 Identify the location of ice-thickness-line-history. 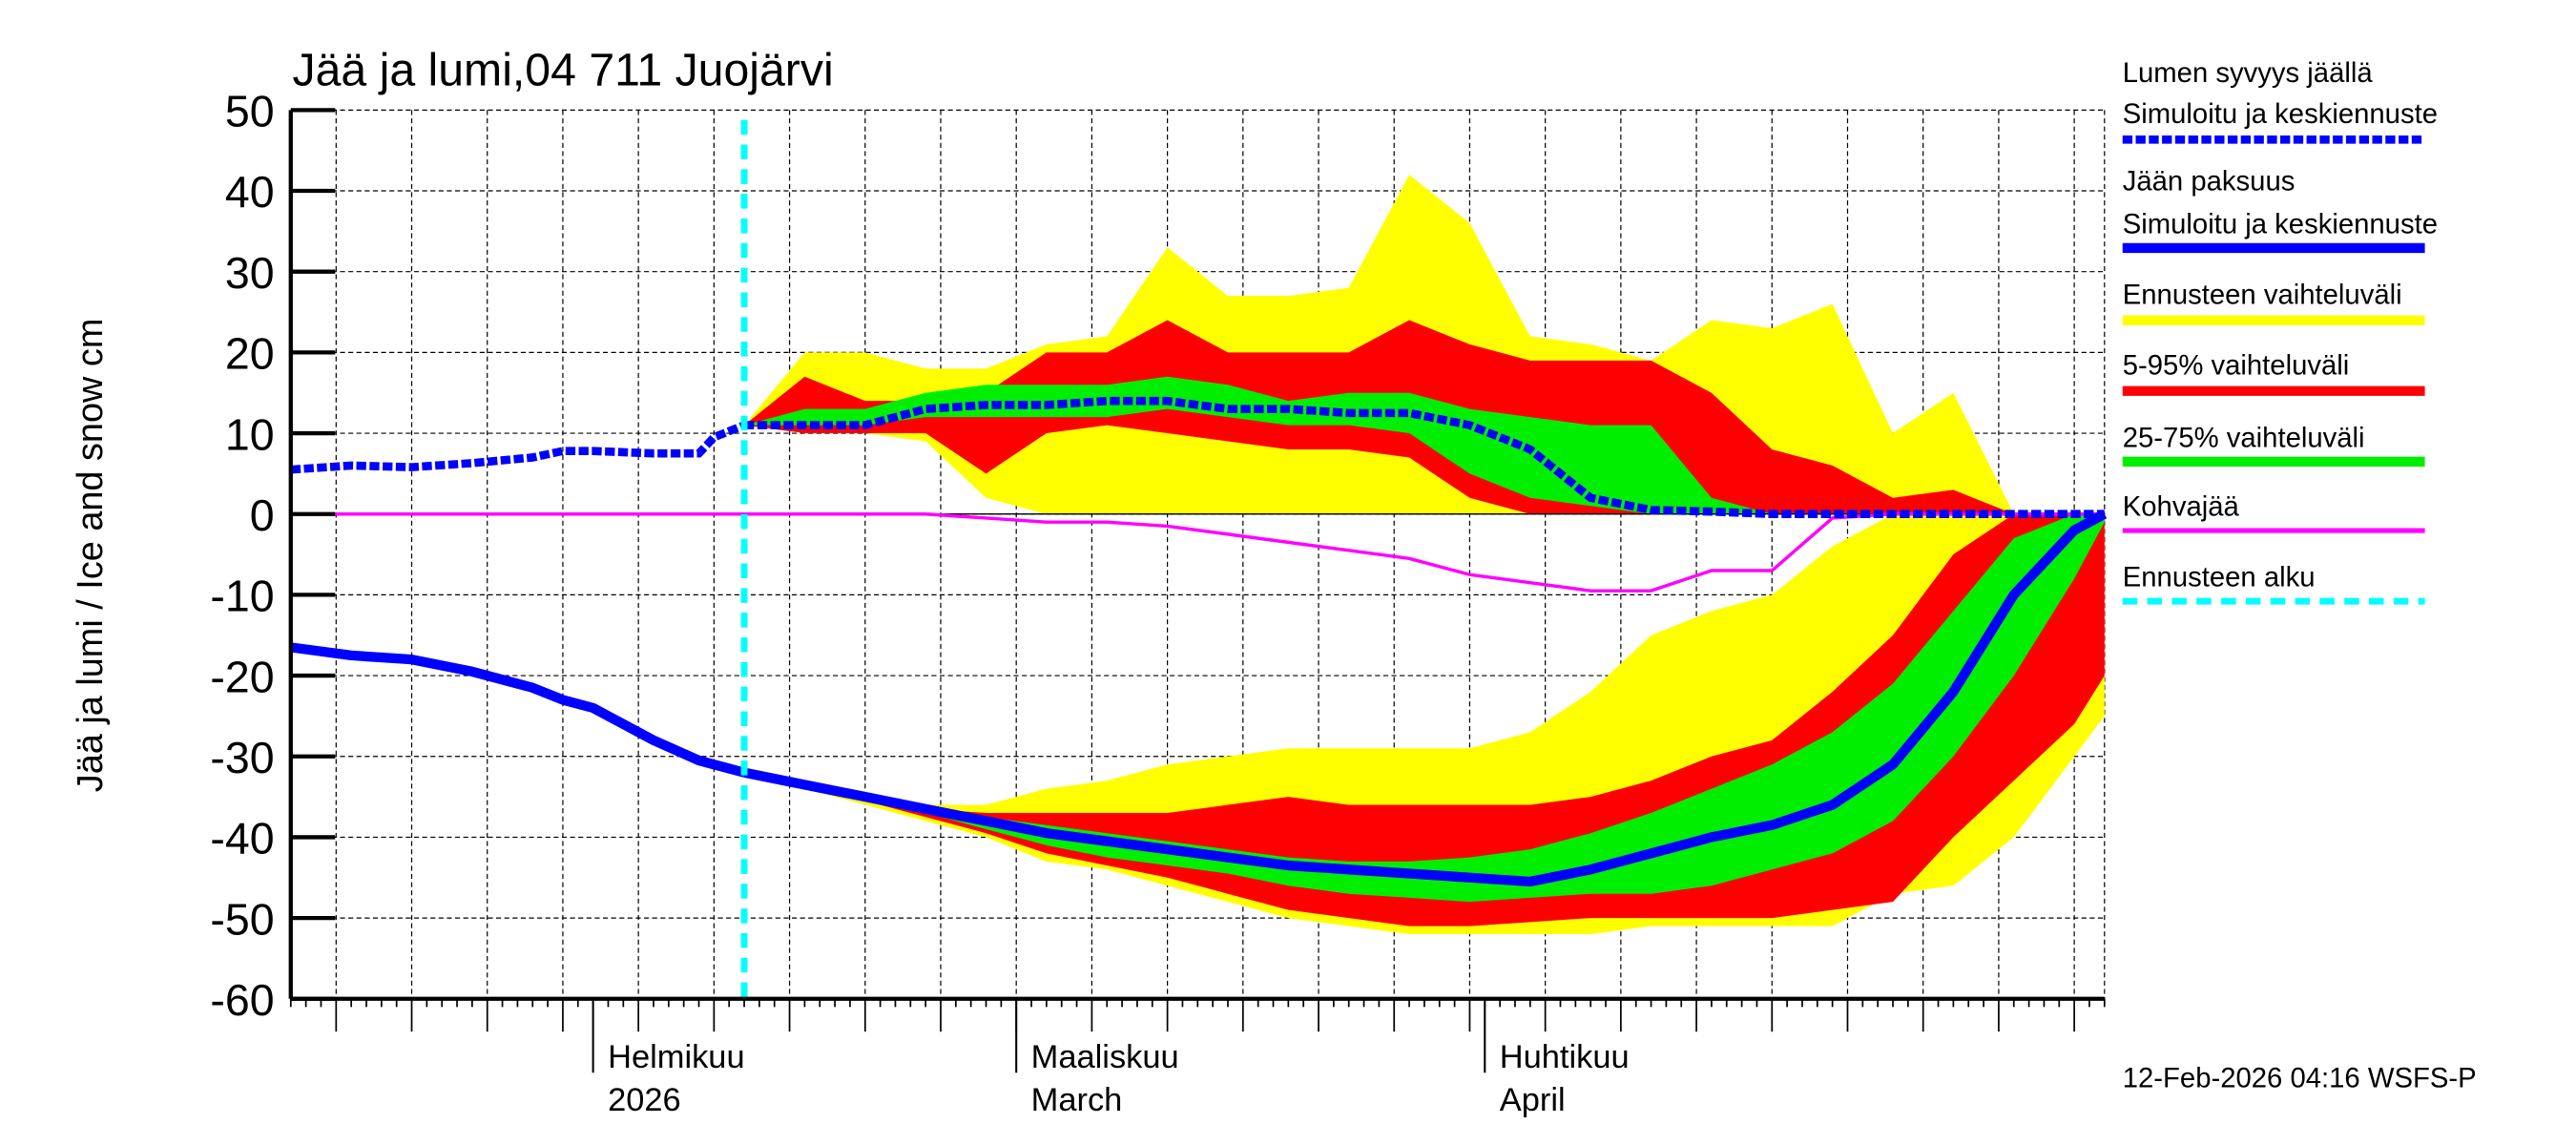
(518, 710).